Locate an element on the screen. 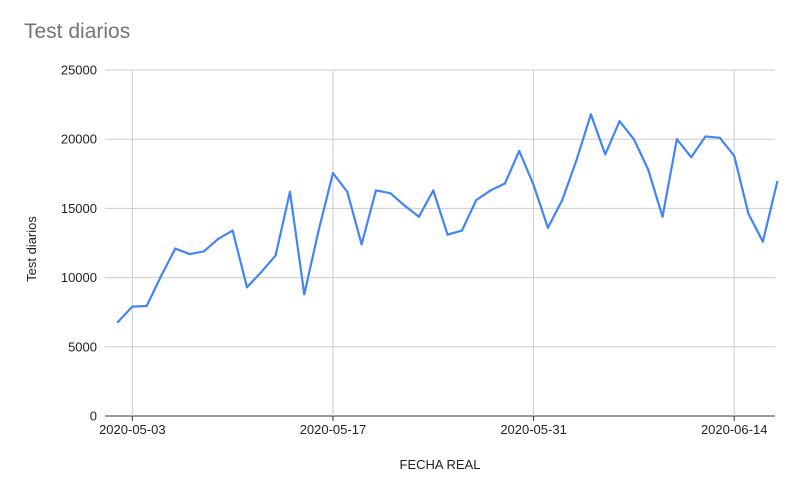 The image size is (800, 495). y-tick-label: 20000 is located at coordinates (79, 139).